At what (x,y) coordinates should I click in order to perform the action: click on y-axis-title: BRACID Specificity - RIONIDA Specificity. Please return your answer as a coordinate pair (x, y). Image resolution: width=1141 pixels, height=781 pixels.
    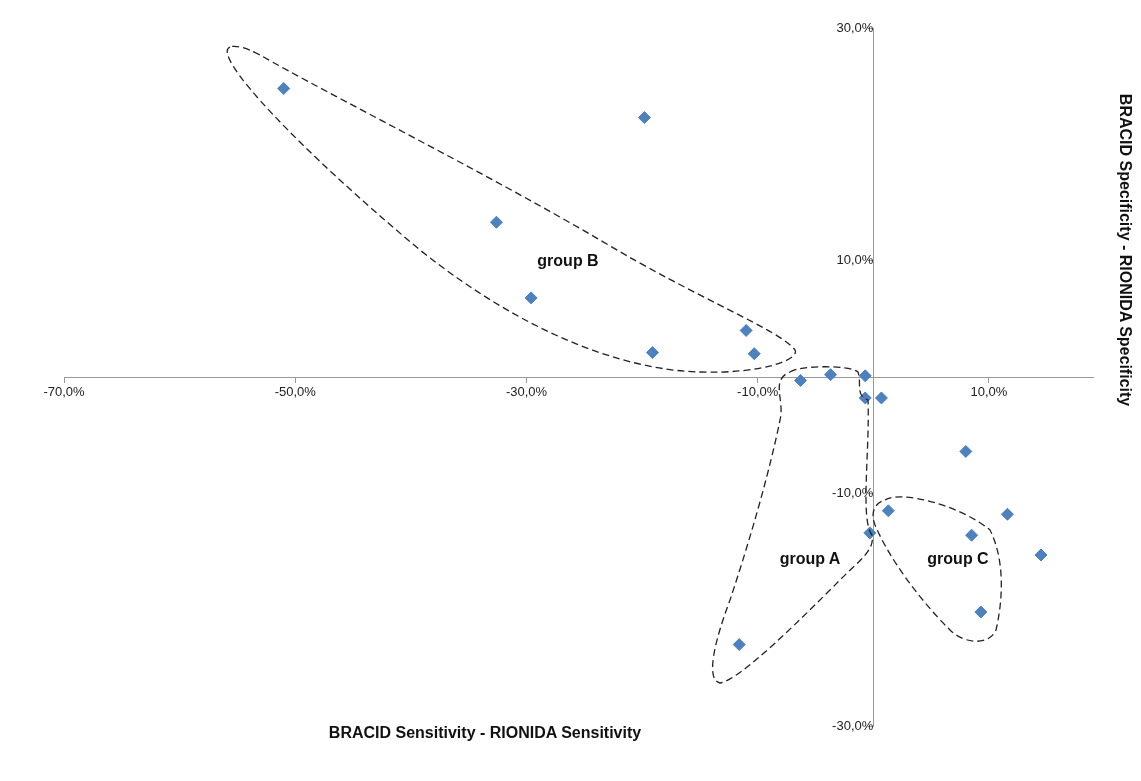
    Looking at the image, I should click on (1125, 250).